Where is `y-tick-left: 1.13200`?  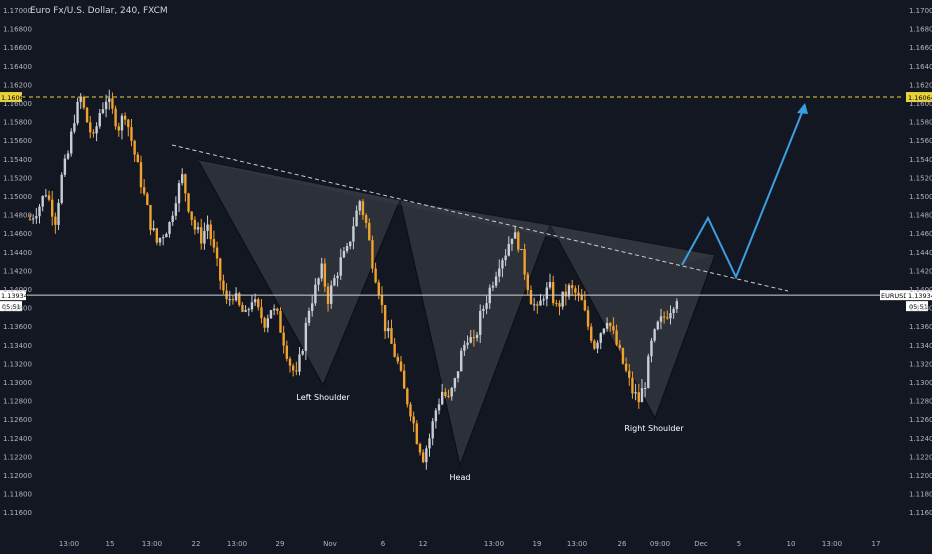
y-tick-left: 1.13200 is located at coordinates (17, 364).